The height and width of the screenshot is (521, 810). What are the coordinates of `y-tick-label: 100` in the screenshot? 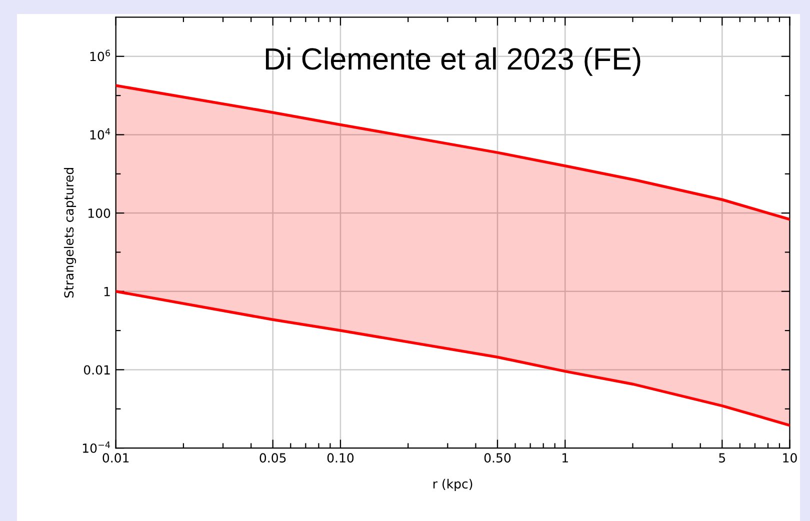 It's located at (99, 213).